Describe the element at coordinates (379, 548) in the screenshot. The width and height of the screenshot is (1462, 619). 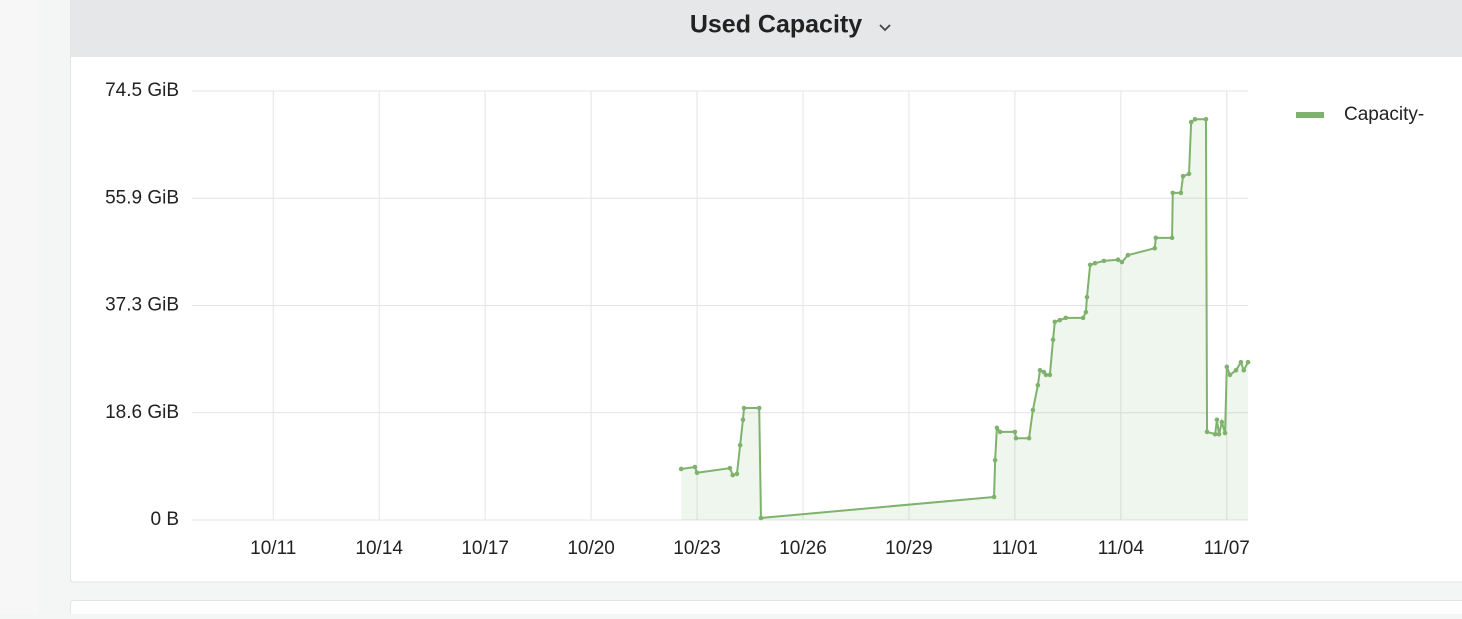
I see `x-tick-label: 10/14` at that location.